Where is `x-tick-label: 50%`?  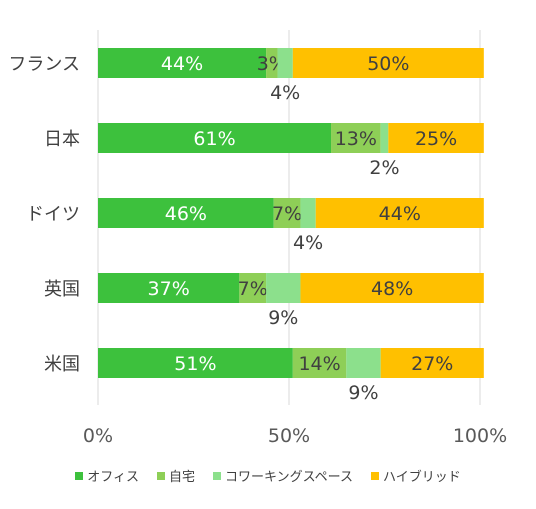
x-tick-label: 50% is located at coordinates (289, 436).